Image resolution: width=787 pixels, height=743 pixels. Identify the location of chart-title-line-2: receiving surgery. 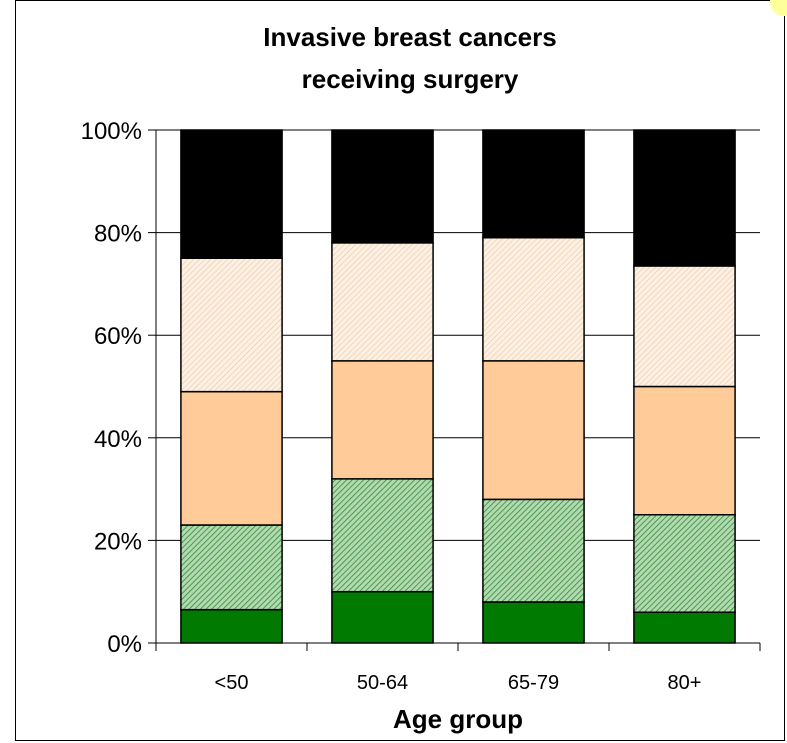
(410, 79).